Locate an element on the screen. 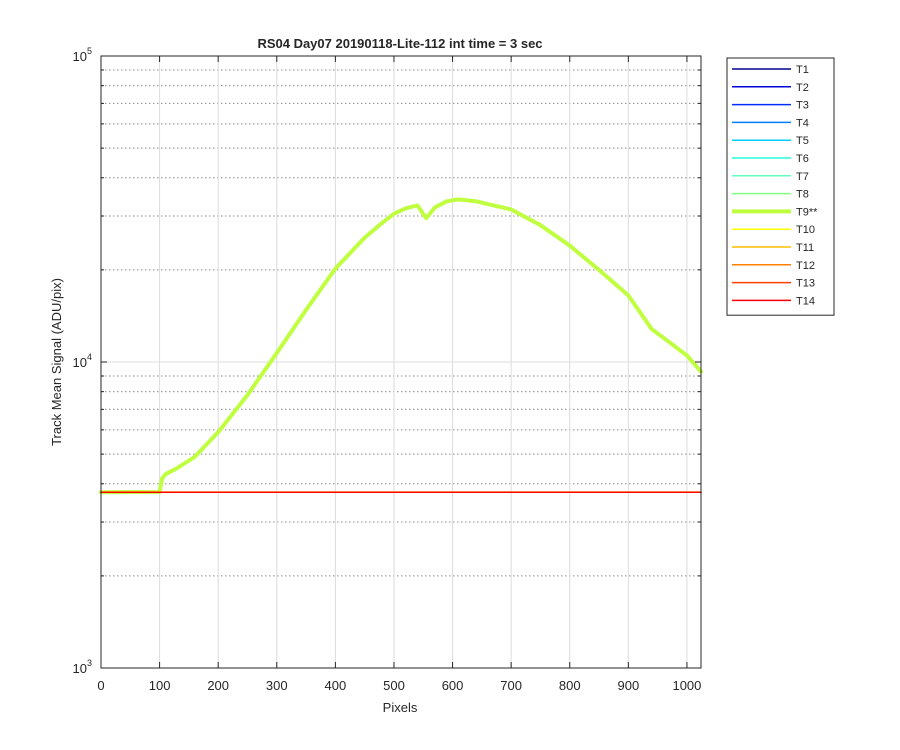 The width and height of the screenshot is (900, 750). x-axis-label: Pixels is located at coordinates (400, 707).